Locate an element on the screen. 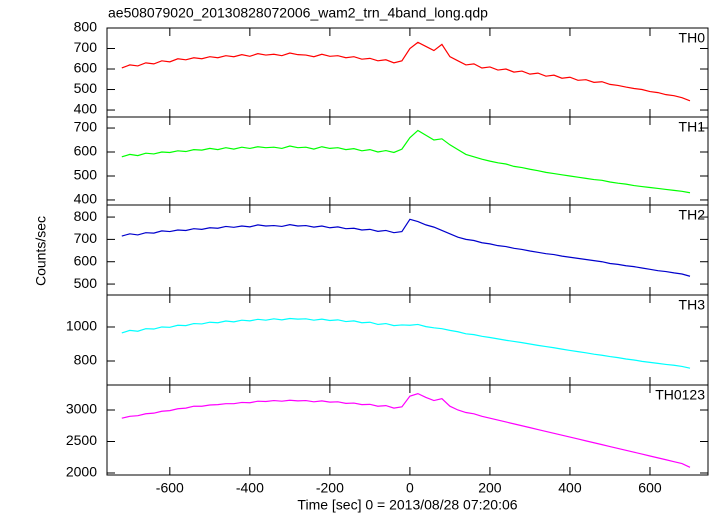 This screenshot has width=717, height=516. series-label: TH1 is located at coordinates (692, 127).